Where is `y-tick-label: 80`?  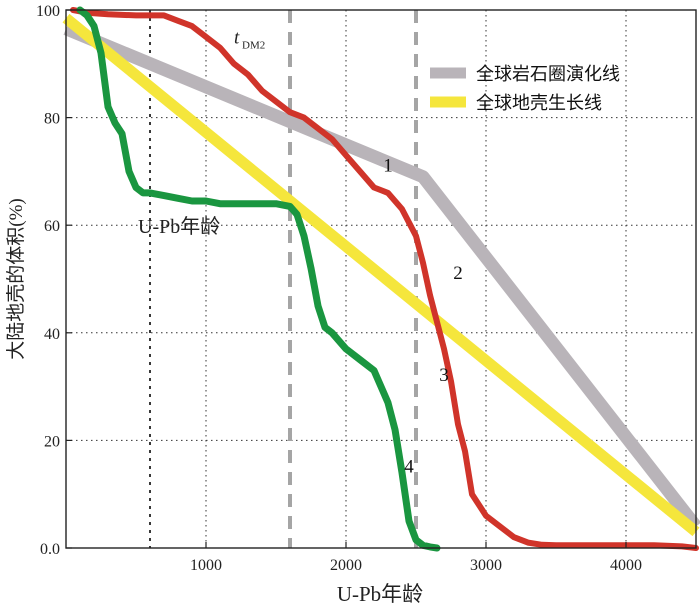
y-tick-label: 80 is located at coordinates (52, 119).